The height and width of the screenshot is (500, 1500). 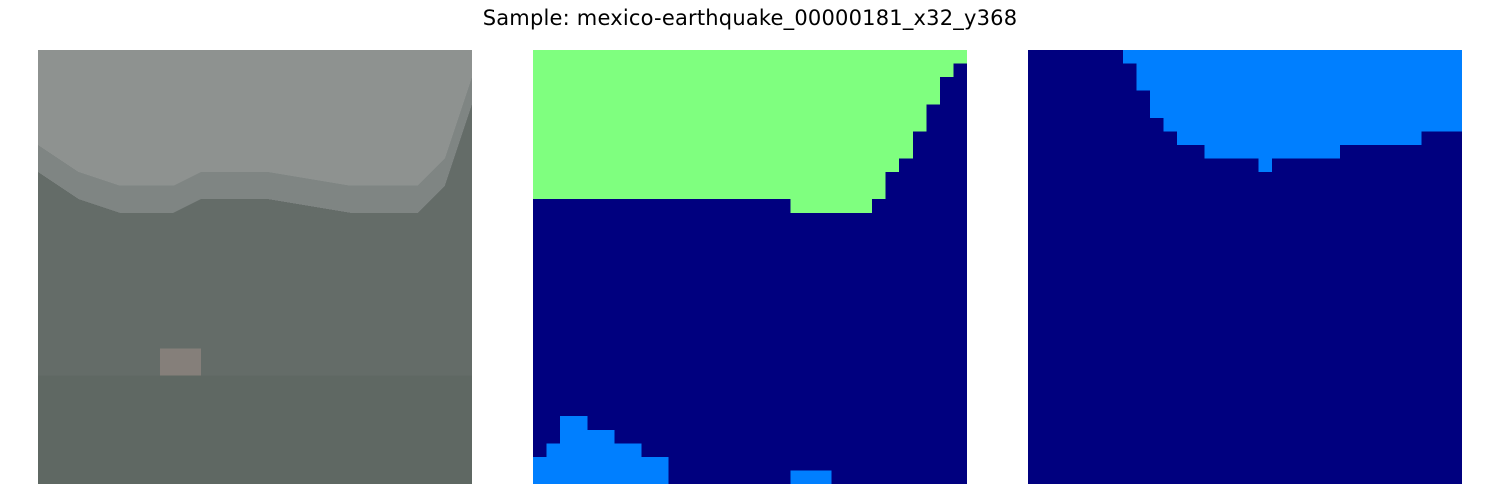 What do you see at coordinates (1292, 111) in the screenshot?
I see `mask2-blue-region` at bounding box center [1292, 111].